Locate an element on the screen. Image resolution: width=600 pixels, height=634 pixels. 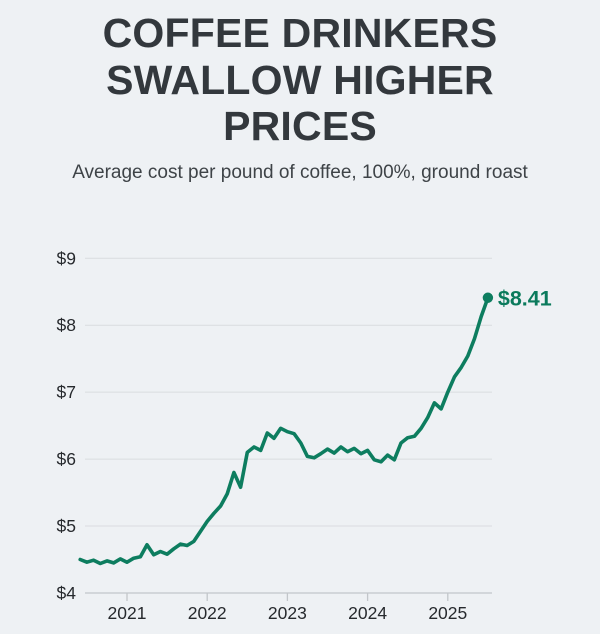
x-axis-tick-label: 2024 is located at coordinates (367, 613).